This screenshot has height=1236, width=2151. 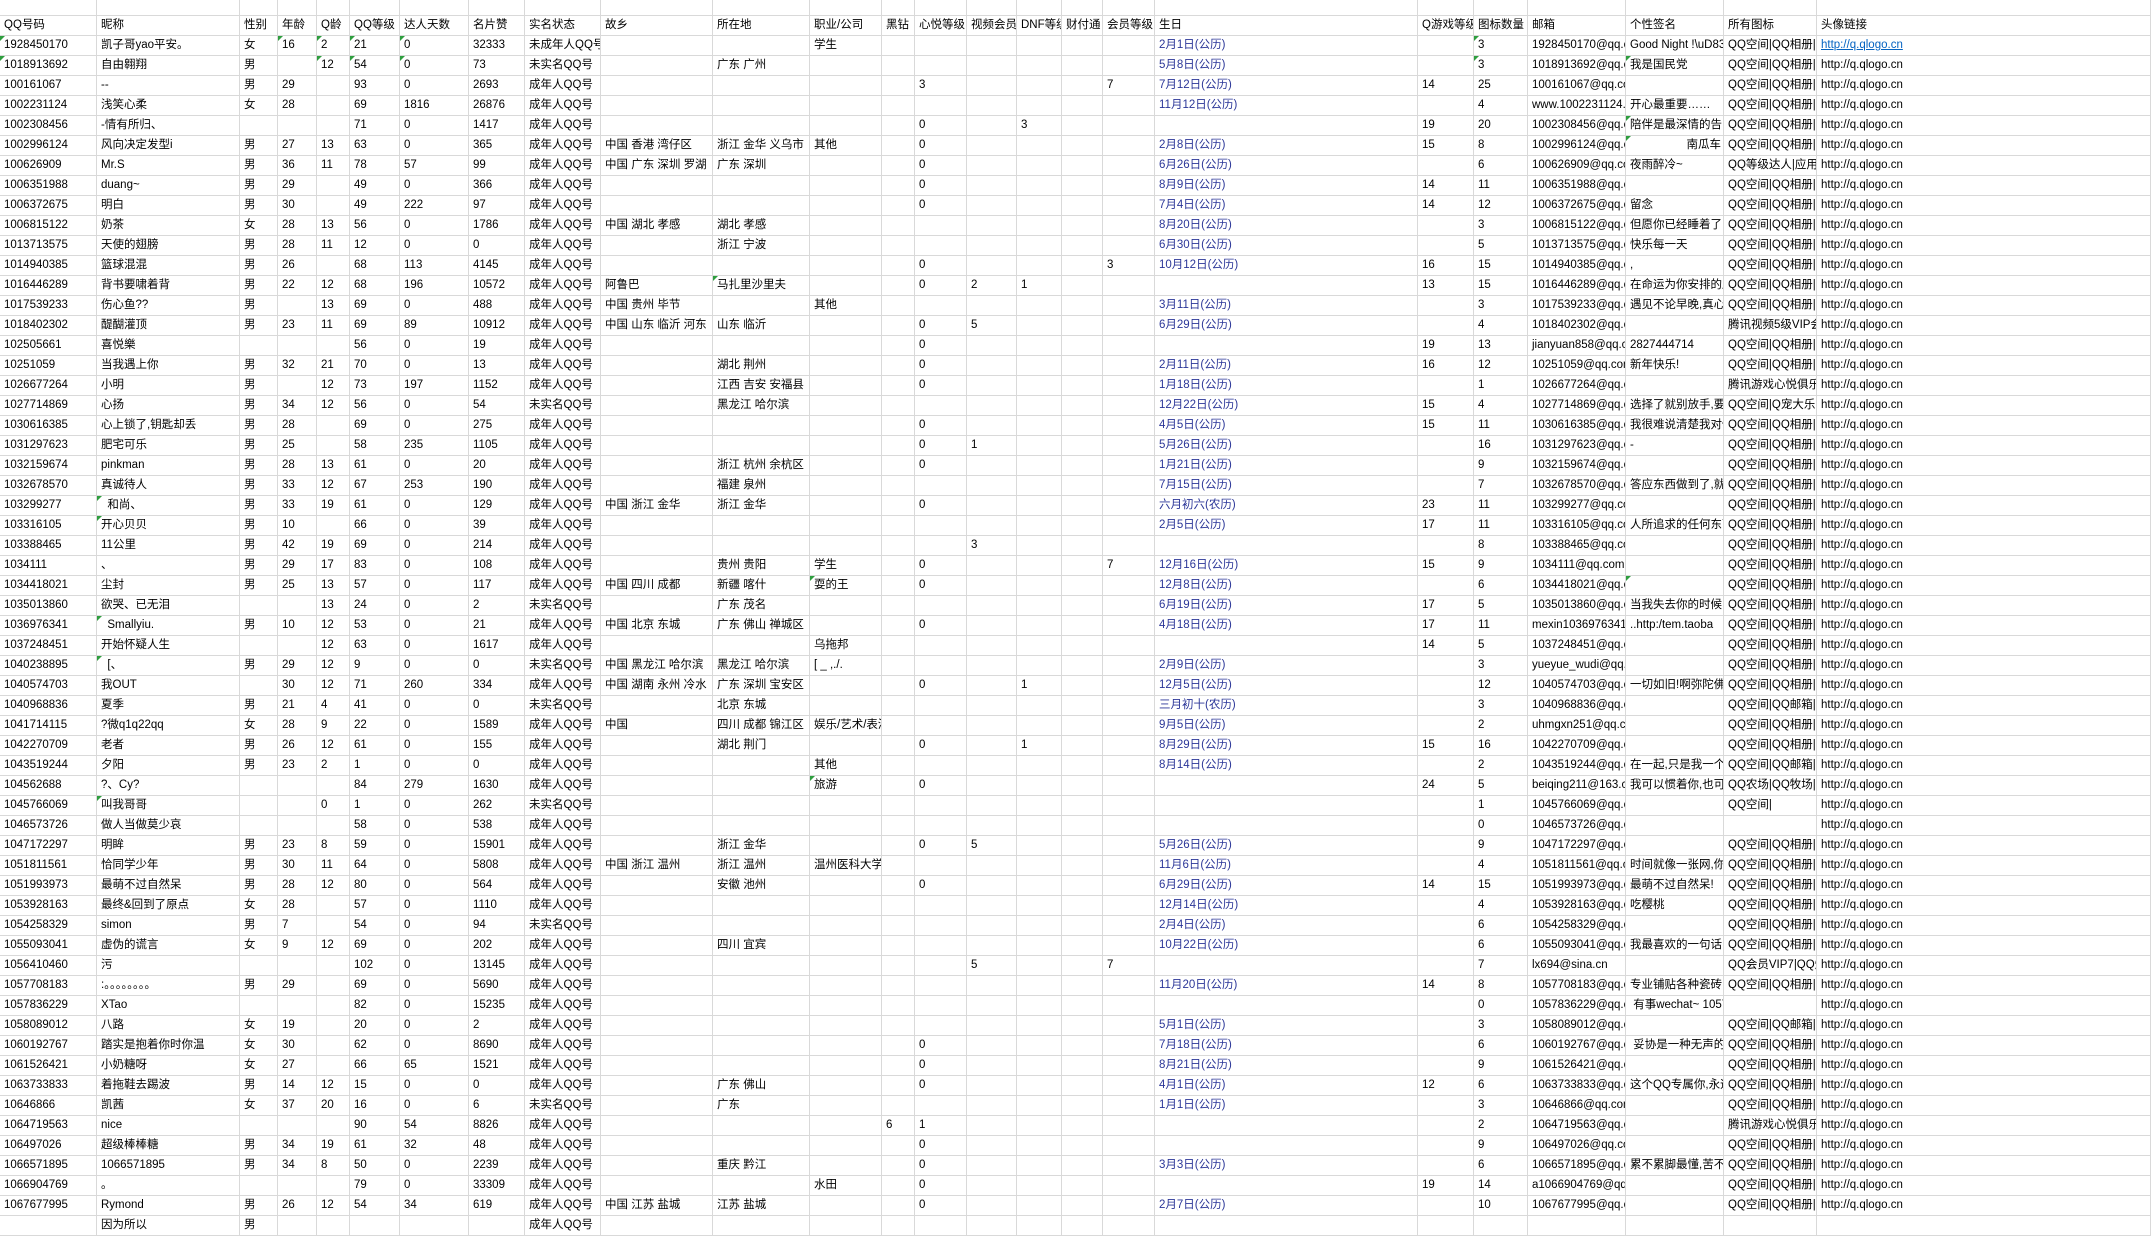 I want to click on cell-location: 黑龙江 哈尔滨, so click(x=761, y=406).